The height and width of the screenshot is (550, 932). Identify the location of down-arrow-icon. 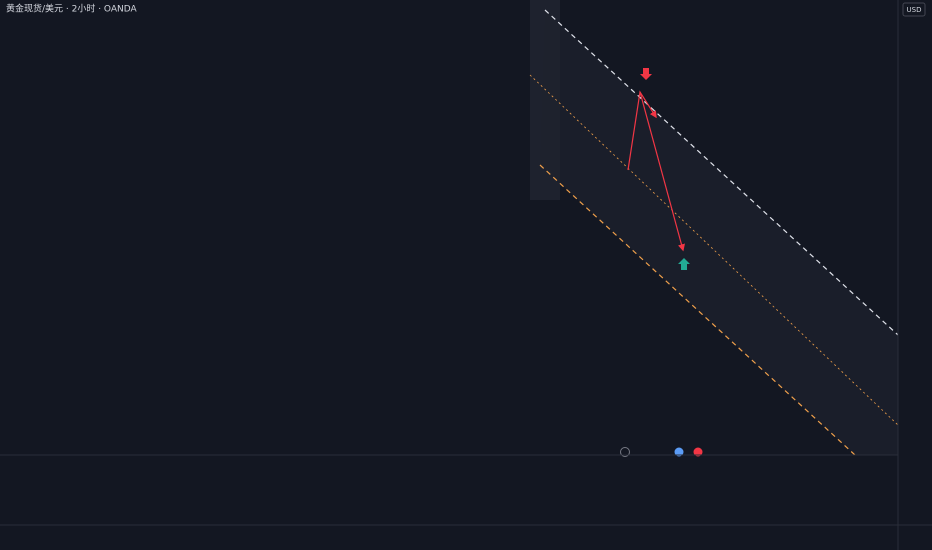
(646, 74).